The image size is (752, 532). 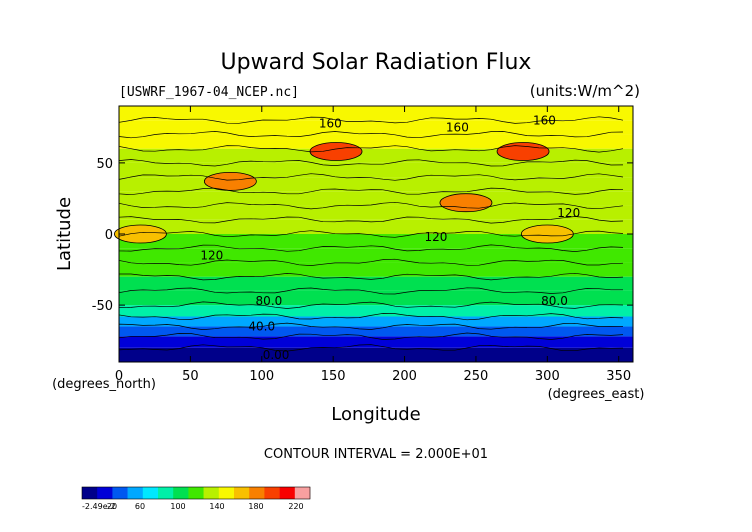 I want to click on colorbar-frame, so click(x=196, y=493).